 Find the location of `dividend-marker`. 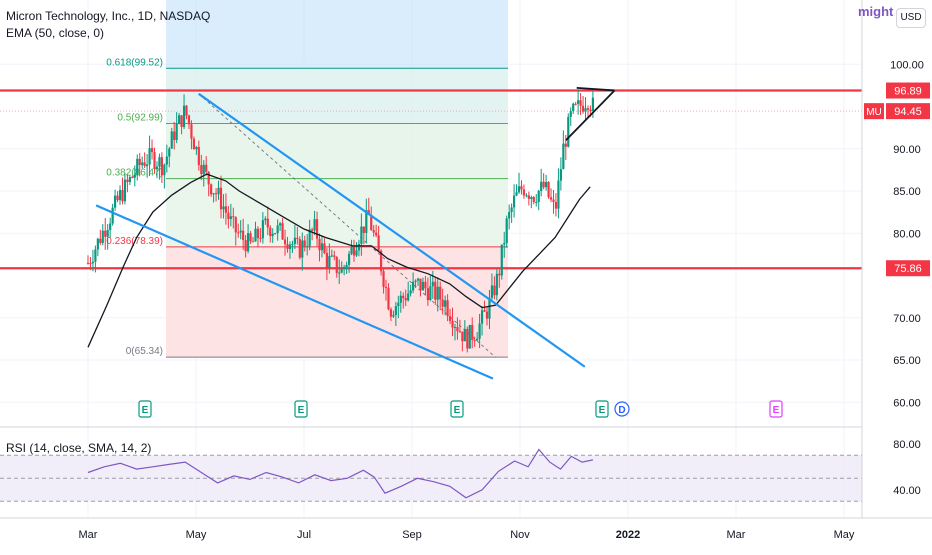

dividend-marker is located at coordinates (622, 409).